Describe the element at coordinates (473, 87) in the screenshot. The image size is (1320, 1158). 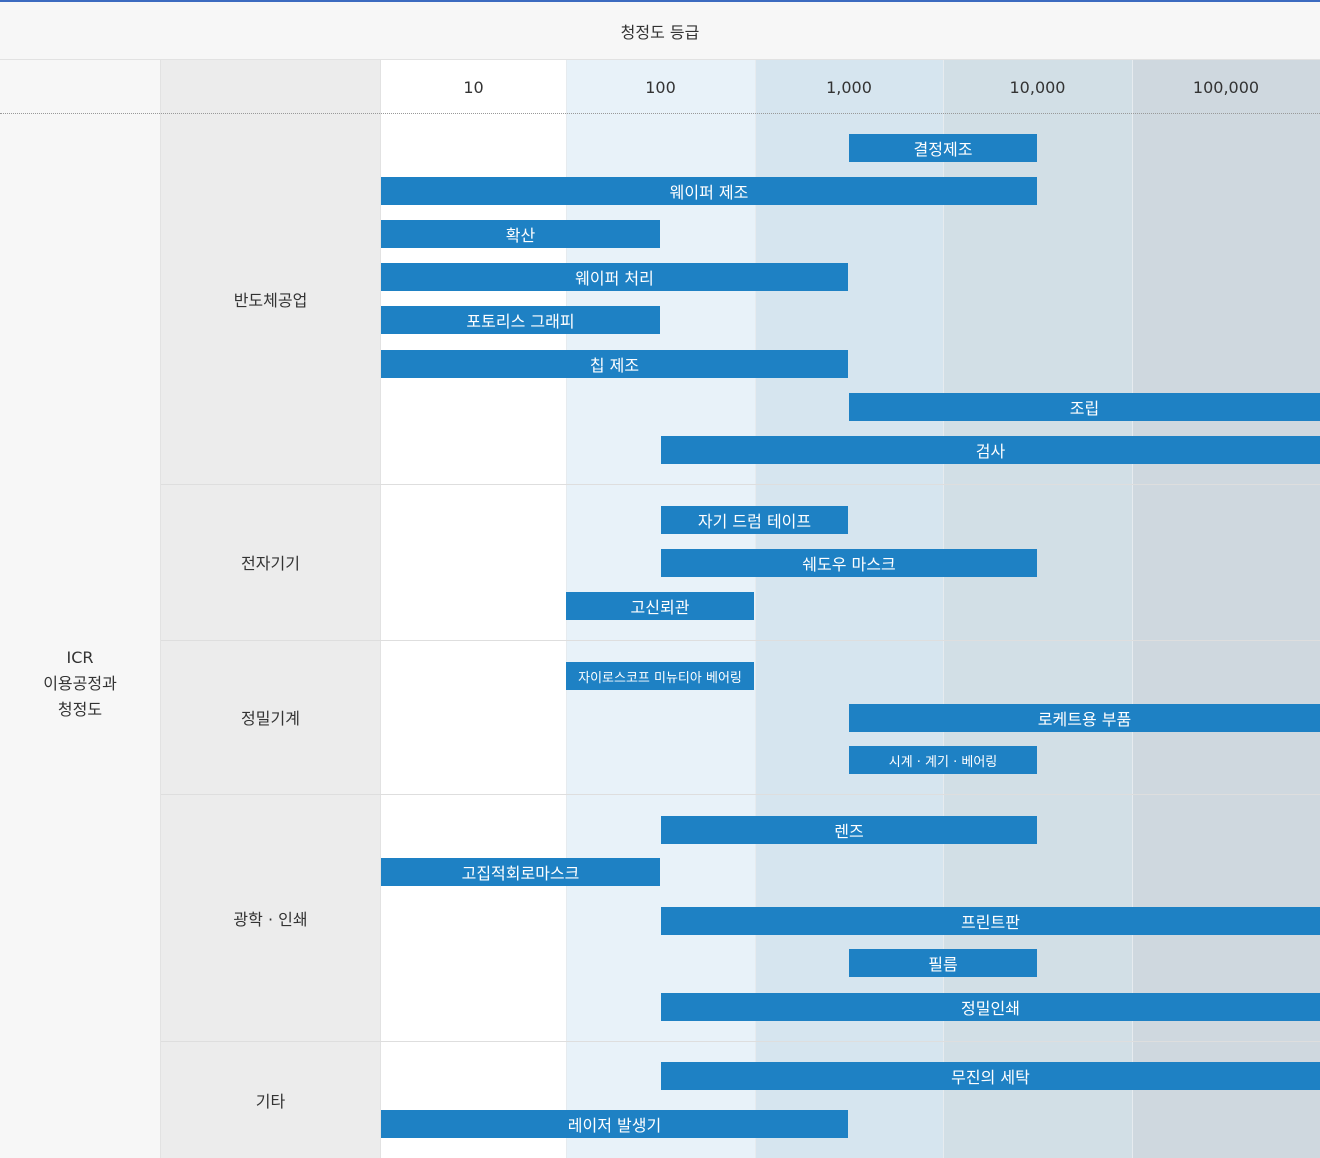
I see `grade-label: 10` at that location.